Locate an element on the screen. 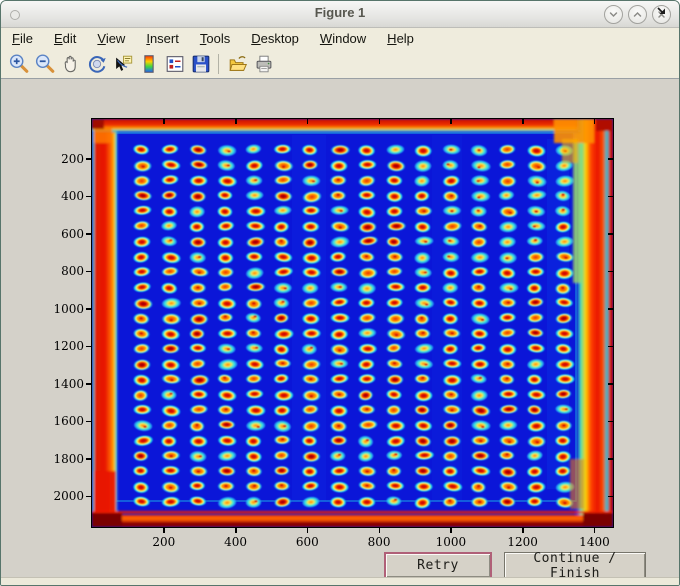 The height and width of the screenshot is (586, 680). x-tick-label: 800 is located at coordinates (379, 542).